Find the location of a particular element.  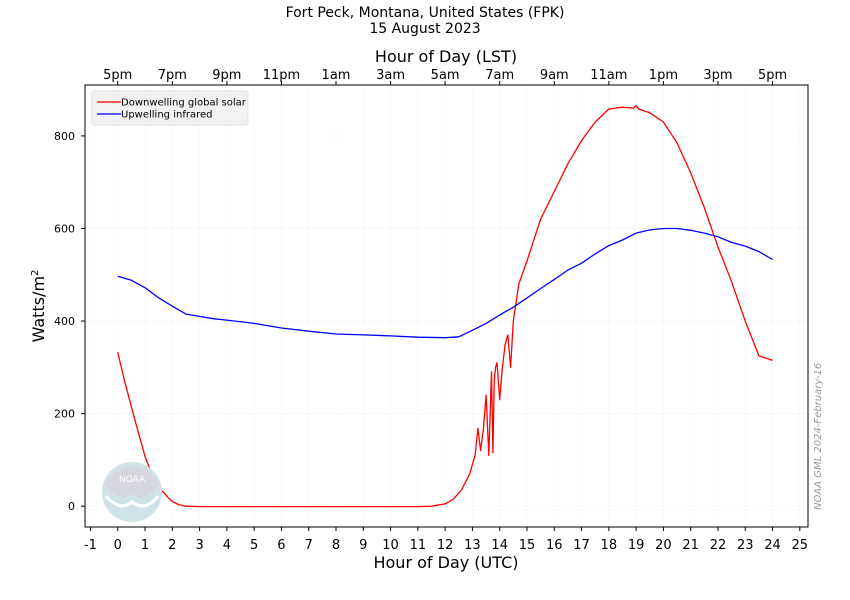

x-tick-label: 14 is located at coordinates (499, 545).